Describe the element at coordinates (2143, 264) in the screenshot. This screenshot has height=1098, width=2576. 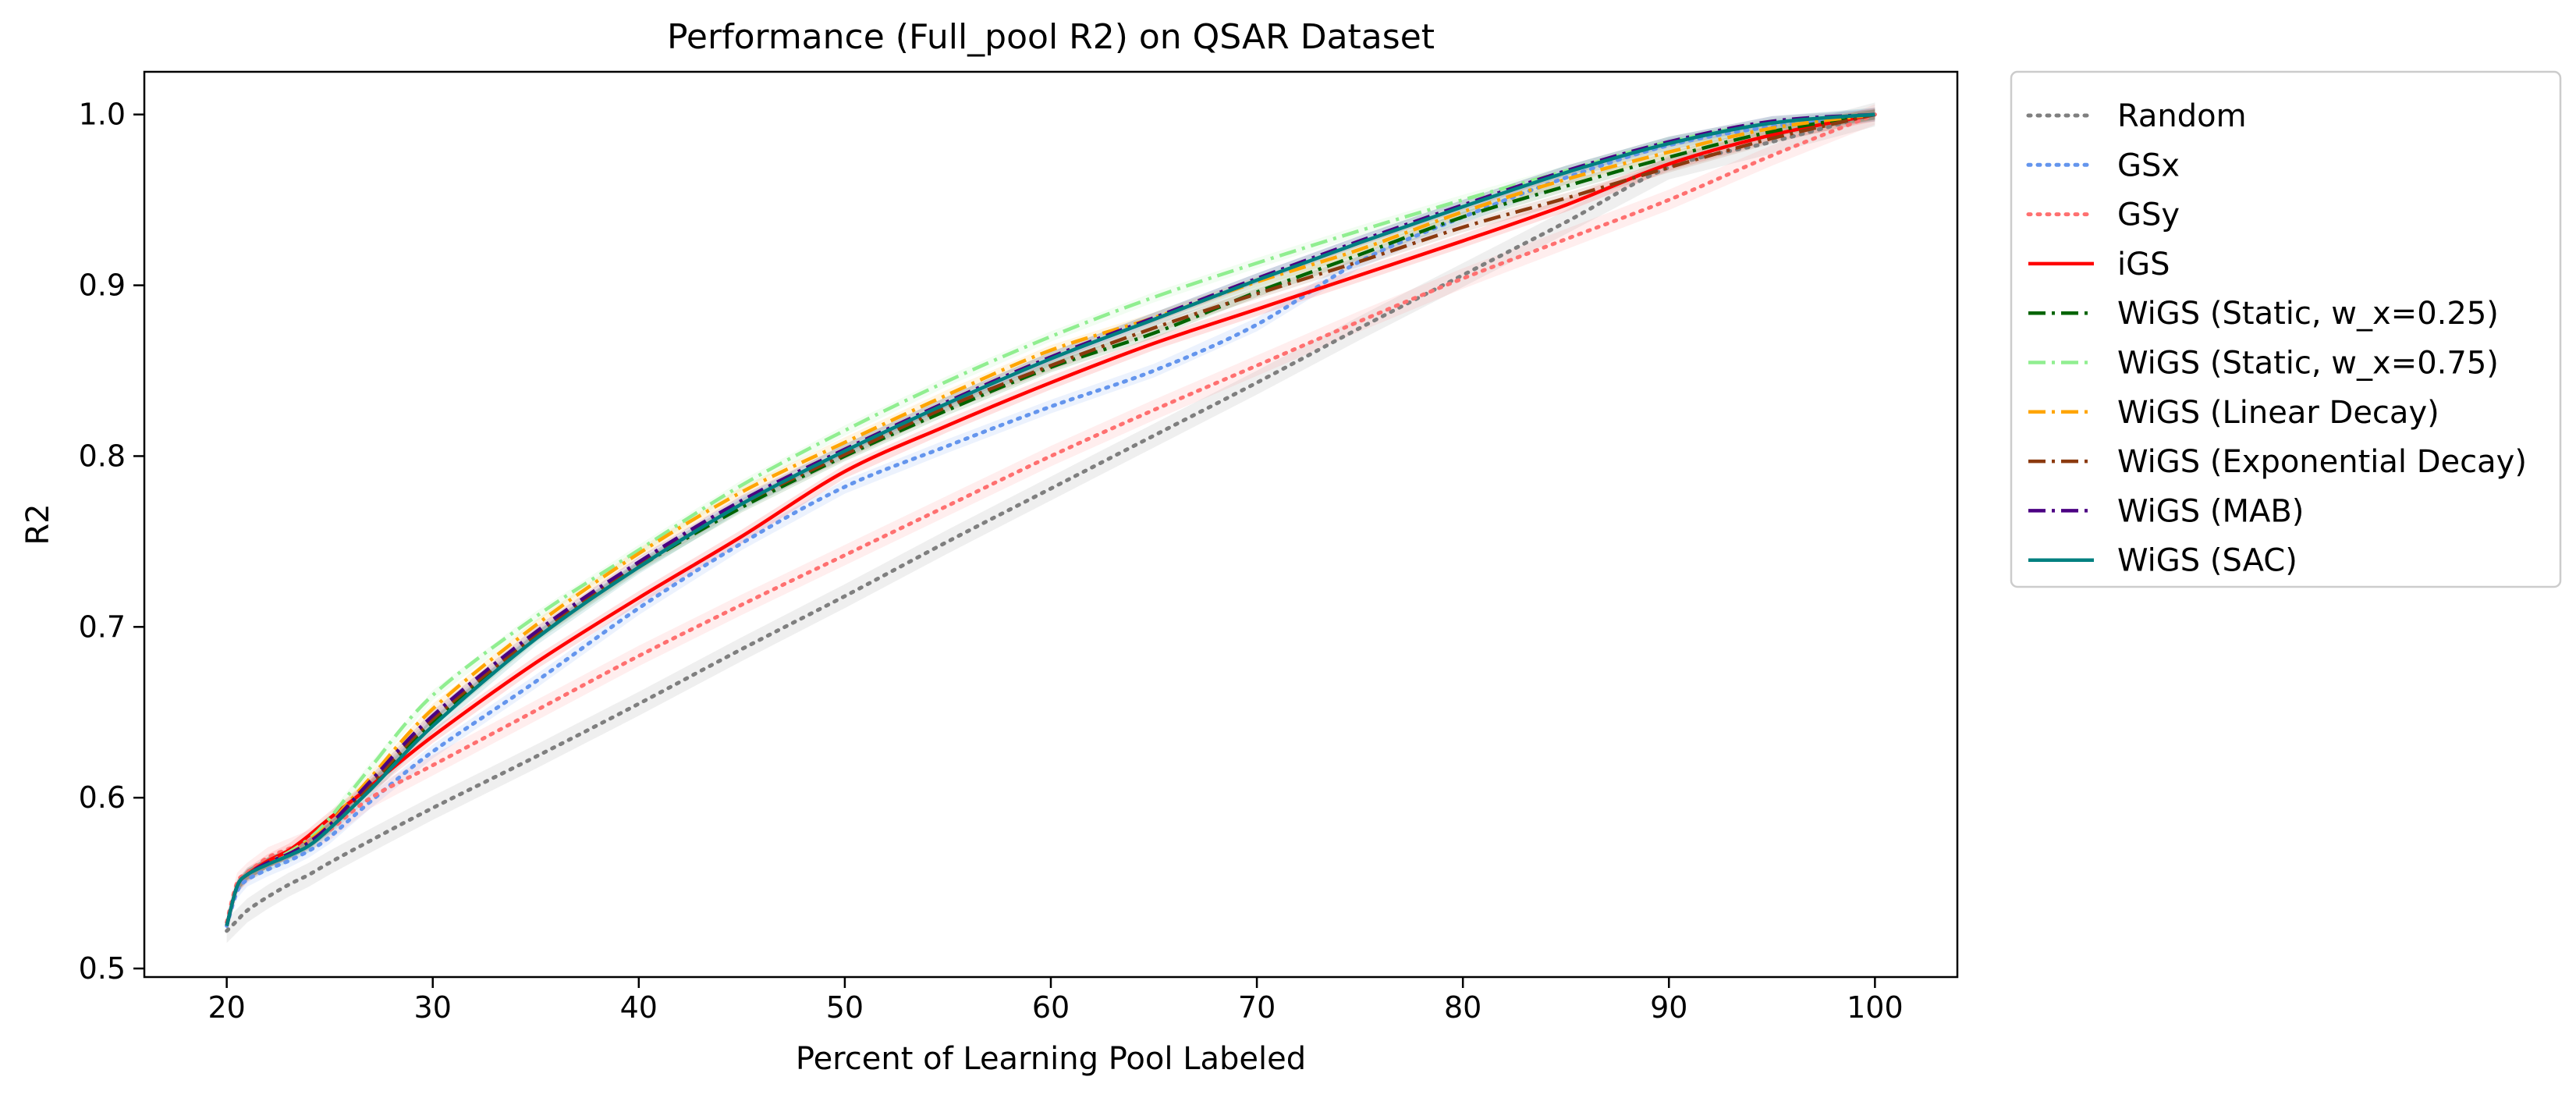
I see `legend-label-igs: iGS` at that location.